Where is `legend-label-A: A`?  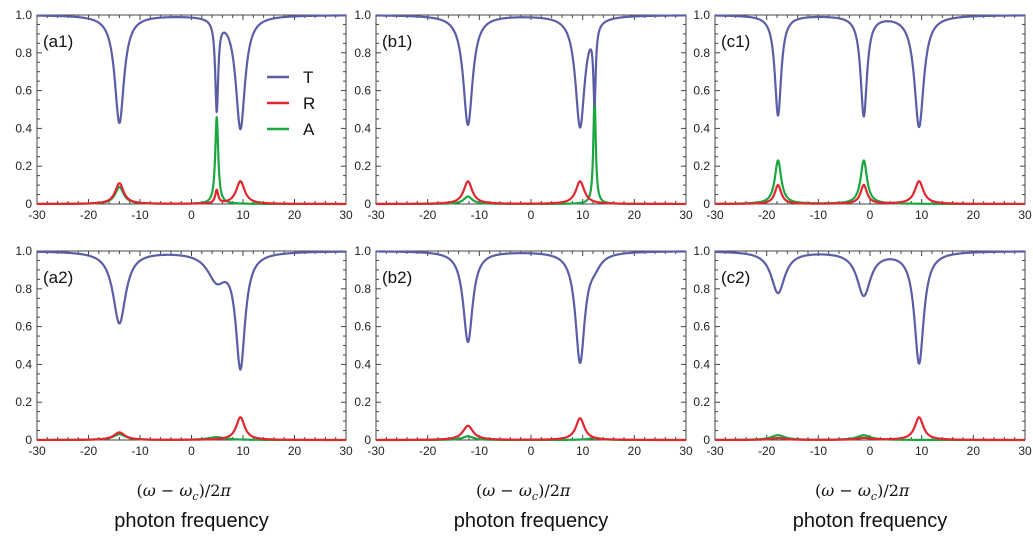 legend-label-A: A is located at coordinates (309, 129).